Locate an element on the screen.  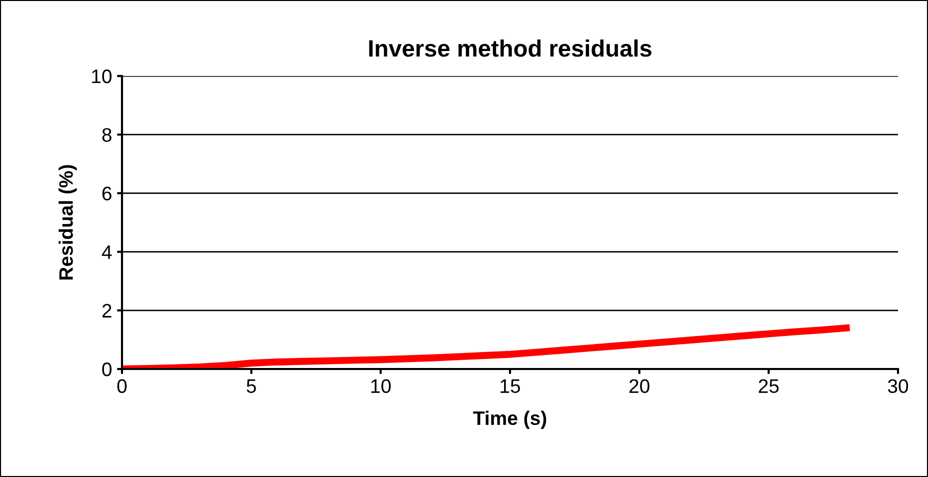
y-tick-label: 6 is located at coordinates (107, 193).